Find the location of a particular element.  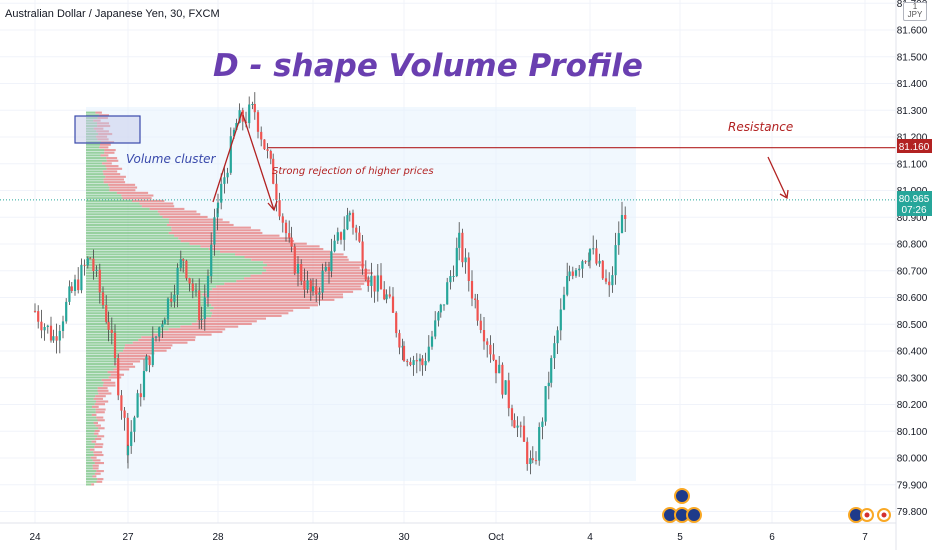

svg-text: 80.965 is located at coordinates (914, 199).